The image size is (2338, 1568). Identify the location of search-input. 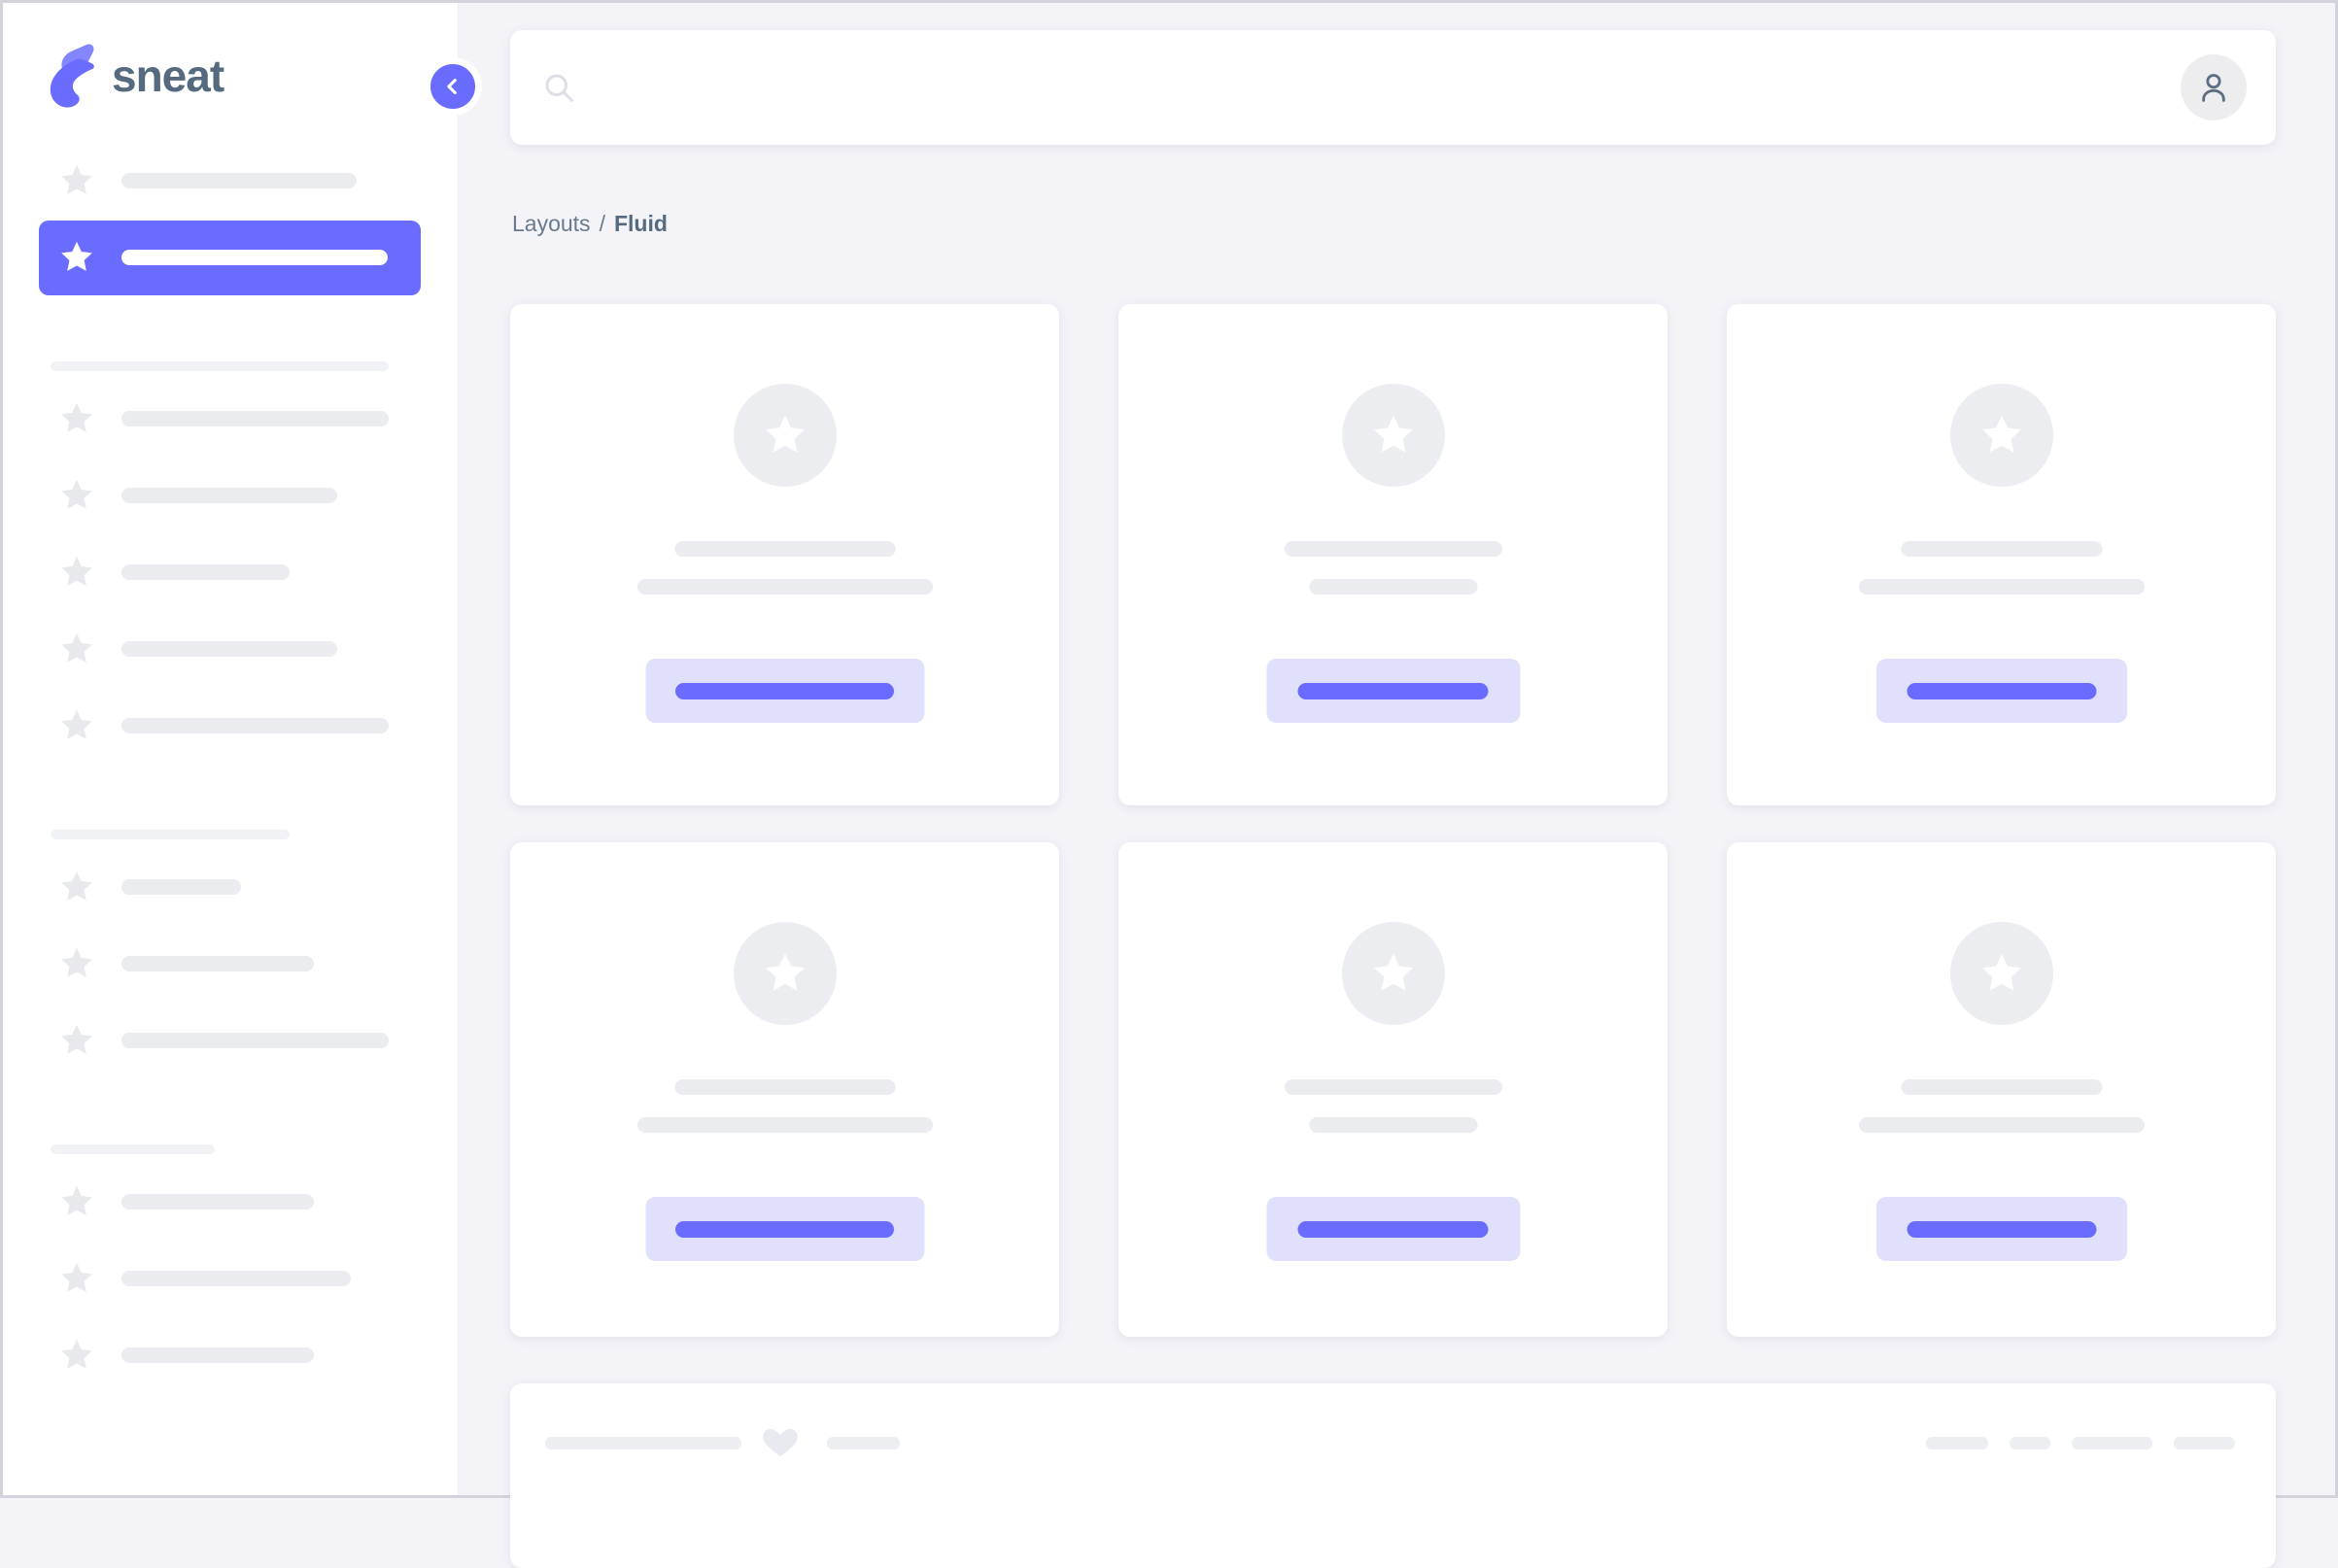
(571, 87).